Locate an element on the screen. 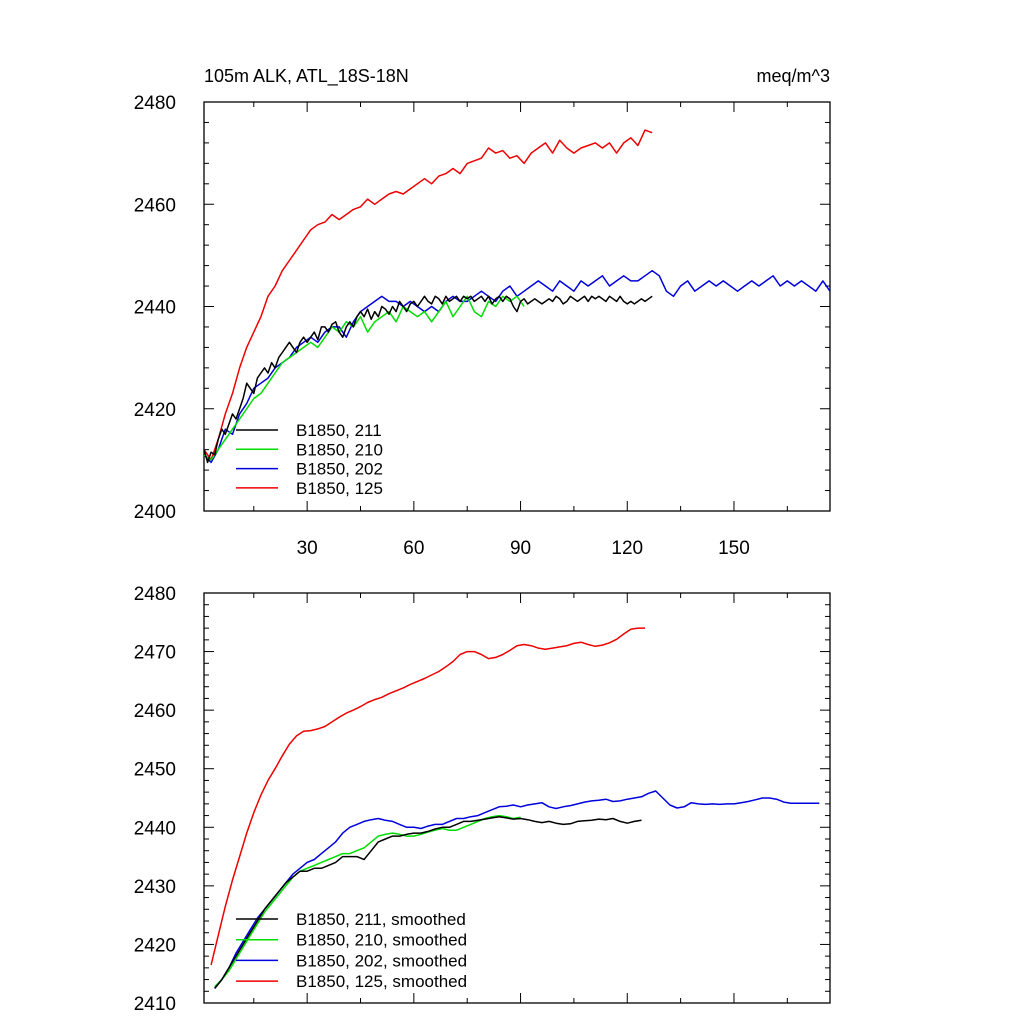  legend-label: B1850, 202, smoothed is located at coordinates (381, 960).